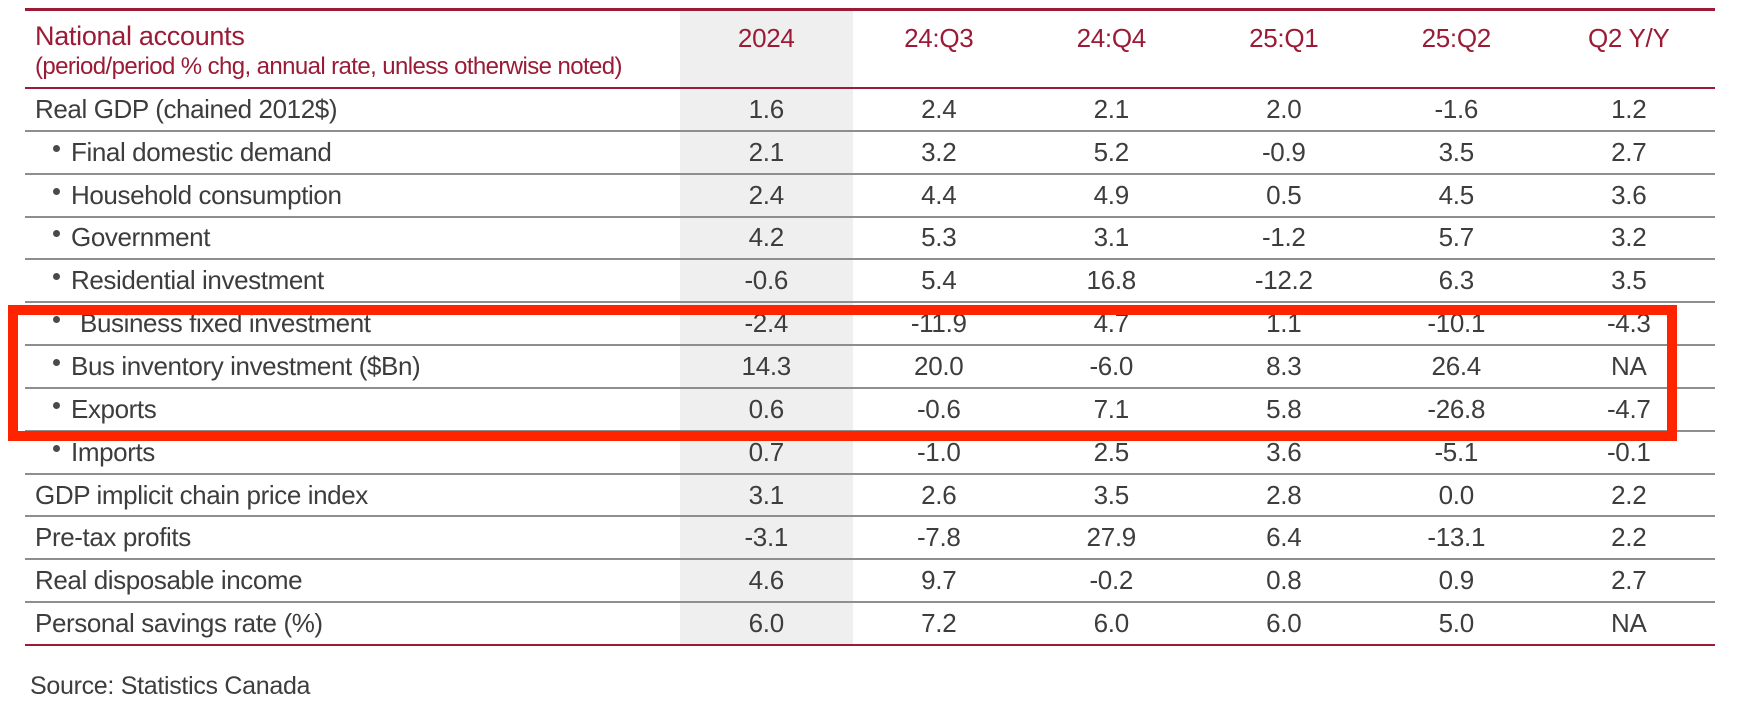 This screenshot has height=715, width=1737. What do you see at coordinates (939, 494) in the screenshot?
I see `value-cell: 2.6` at bounding box center [939, 494].